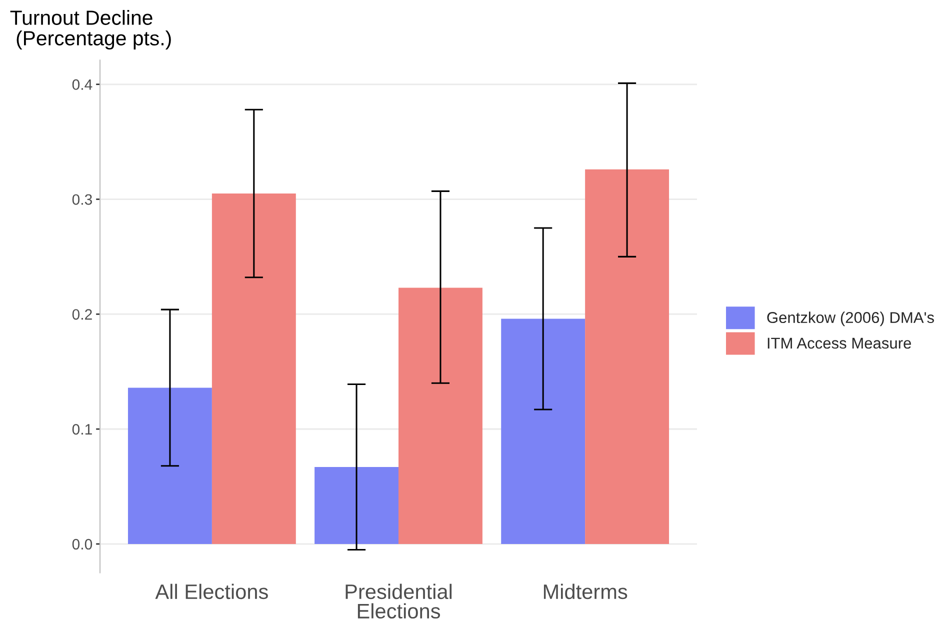  I want to click on x-tick-label: Midterms, so click(586, 592).